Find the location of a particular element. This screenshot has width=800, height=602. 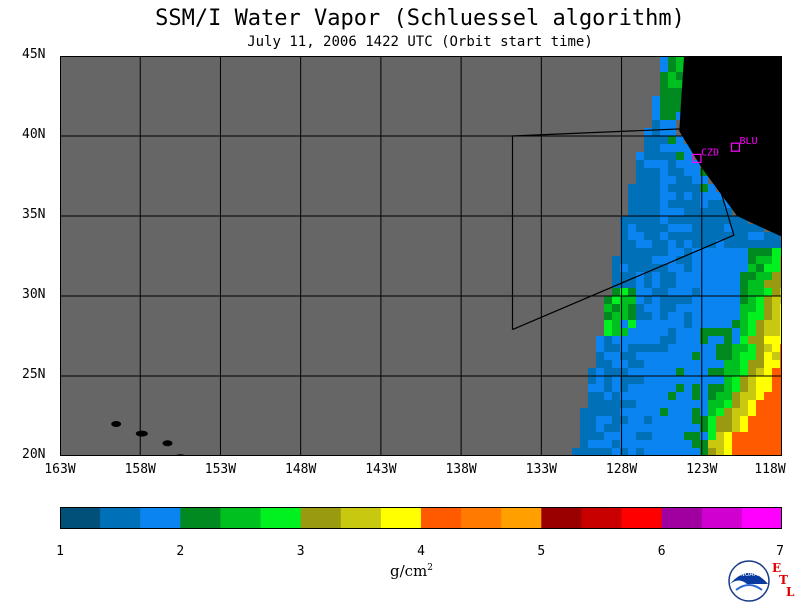

color-scale-tick-label: 2 is located at coordinates (180, 551).